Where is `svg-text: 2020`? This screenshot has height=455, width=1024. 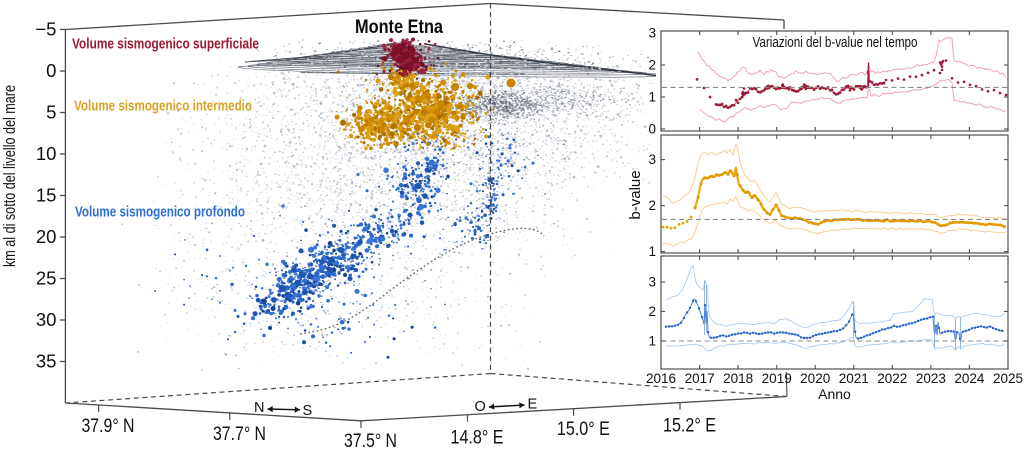 svg-text: 2020 is located at coordinates (815, 378).